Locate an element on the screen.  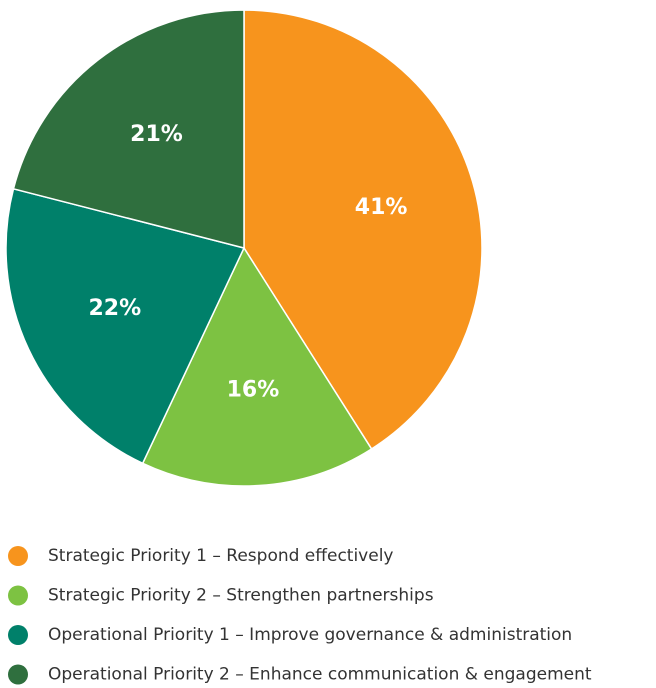
slice-label: 22% is located at coordinates (114, 308).